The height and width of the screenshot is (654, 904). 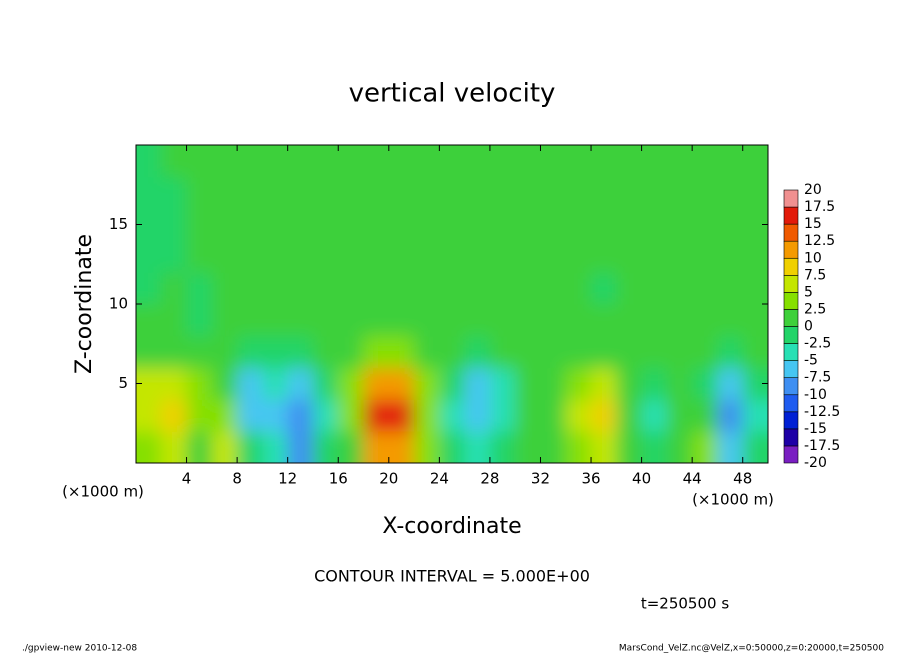 I want to click on x-tick-label: 28, so click(x=489, y=479).